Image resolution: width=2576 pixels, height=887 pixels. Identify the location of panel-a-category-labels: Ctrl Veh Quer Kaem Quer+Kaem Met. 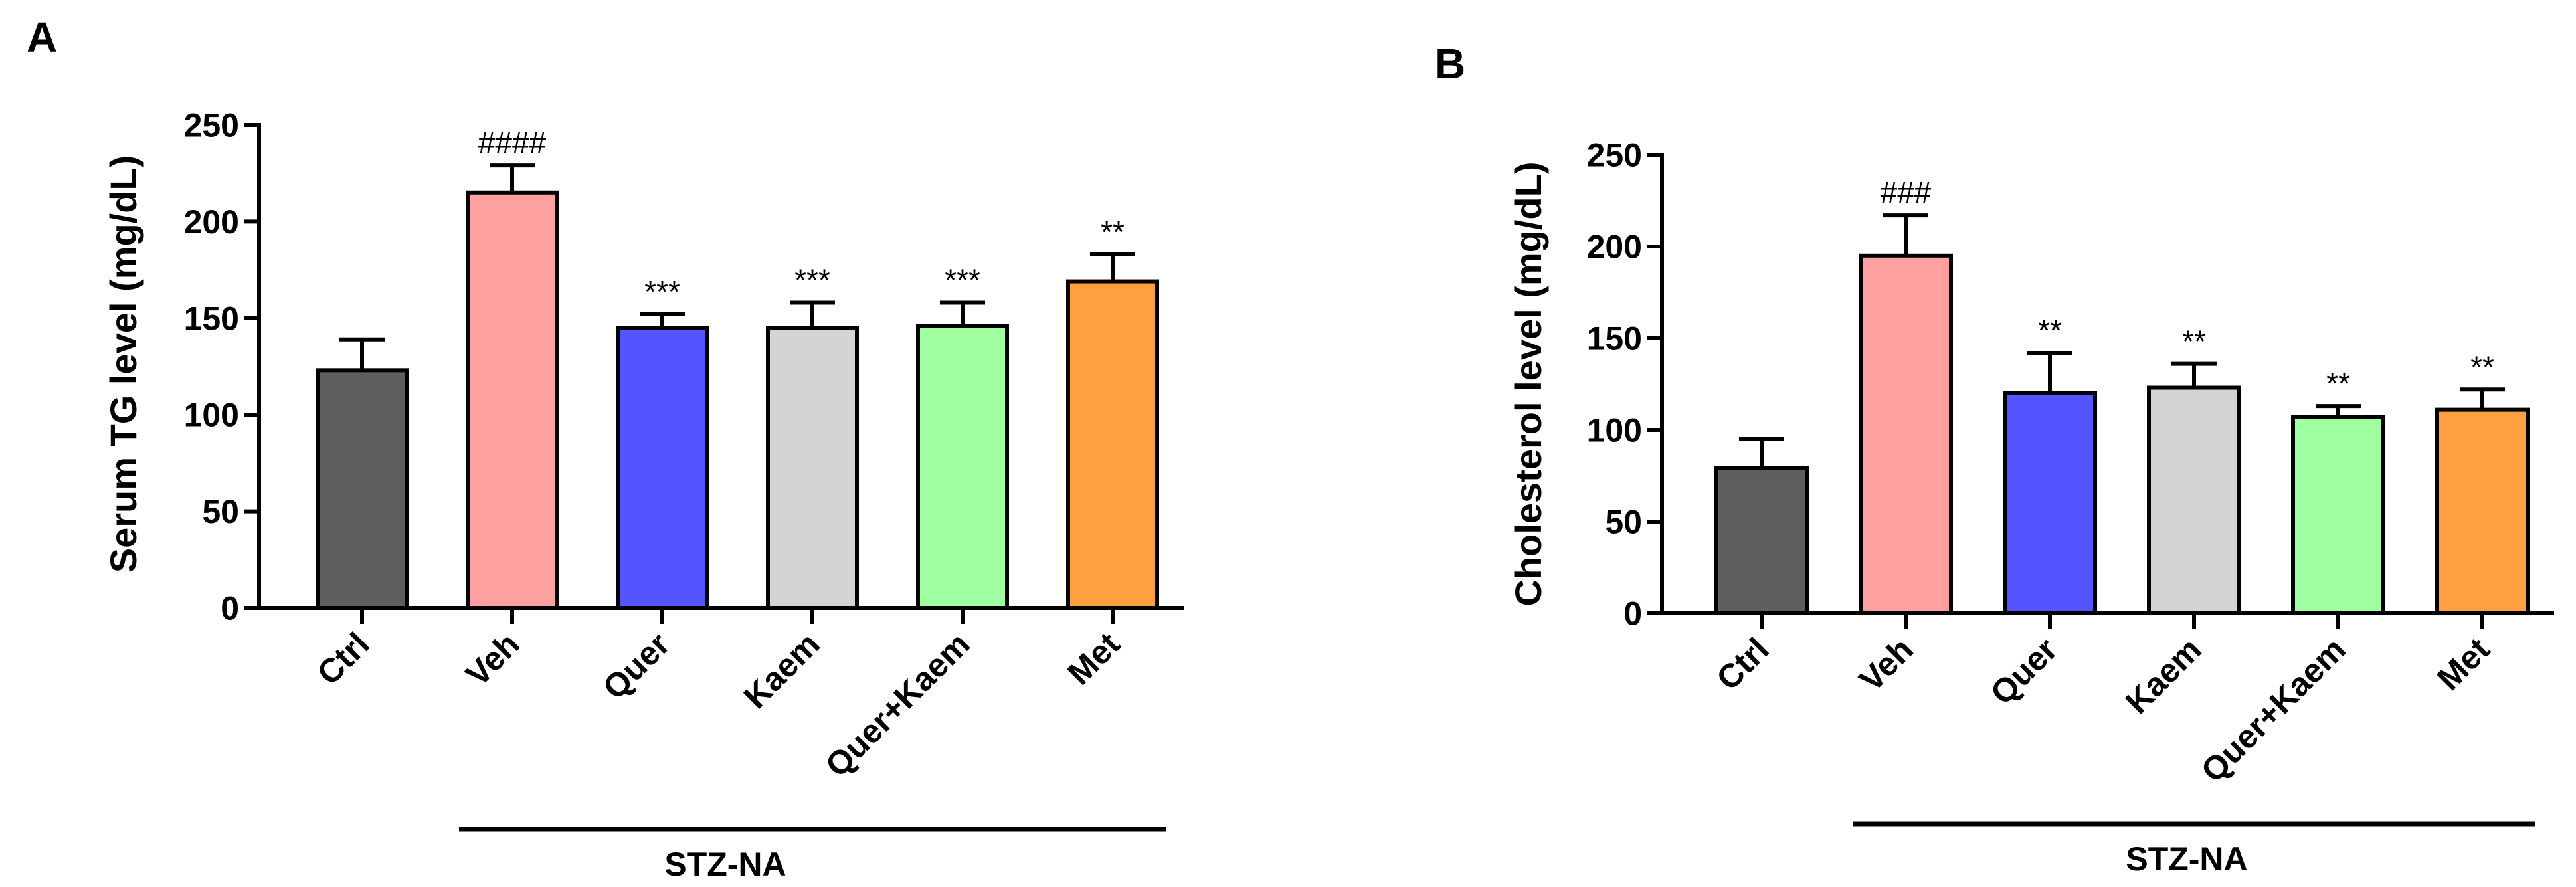
(718, 704).